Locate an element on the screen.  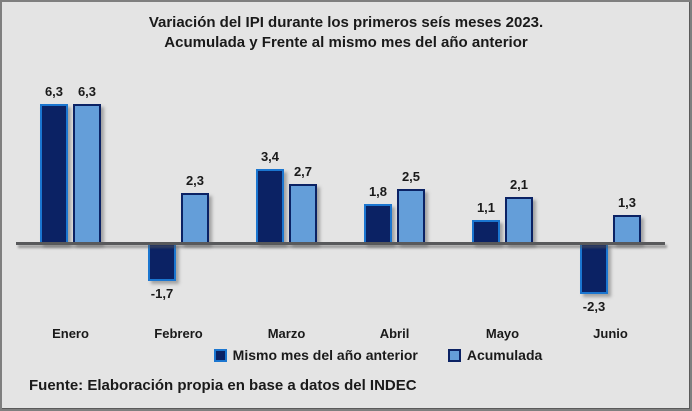
bar-acumulada-enero is located at coordinates (87, 174).